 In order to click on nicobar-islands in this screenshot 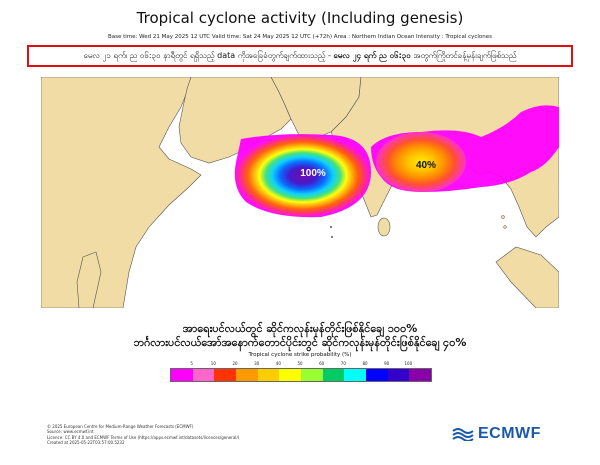, I will do `click(505, 227)`.